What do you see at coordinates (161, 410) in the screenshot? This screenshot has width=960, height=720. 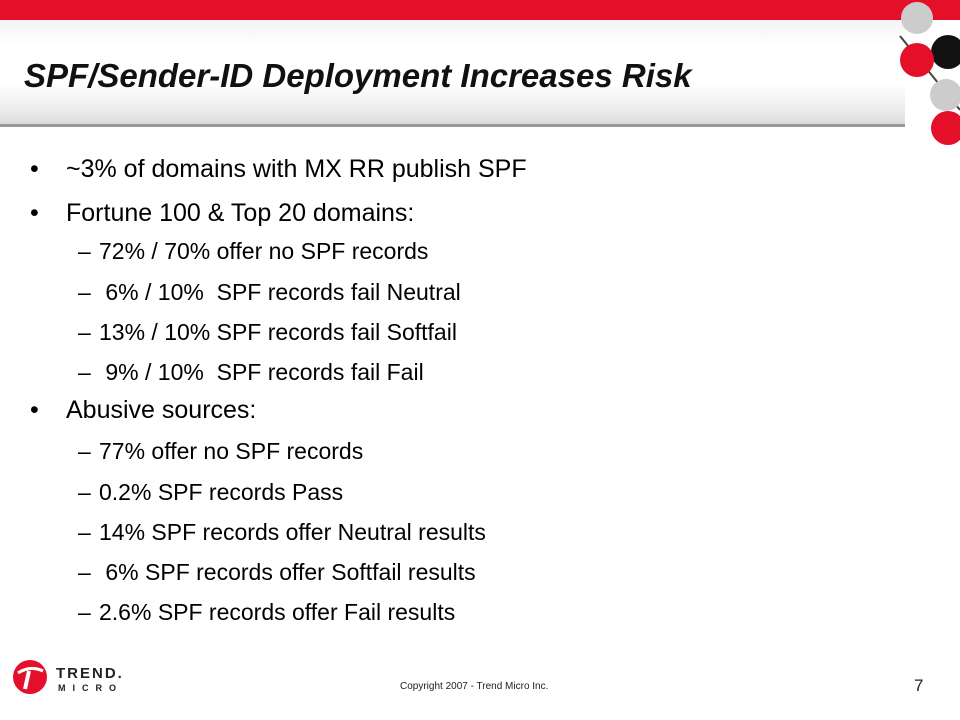 I see `bullet-text: Abusive sources:` at bounding box center [161, 410].